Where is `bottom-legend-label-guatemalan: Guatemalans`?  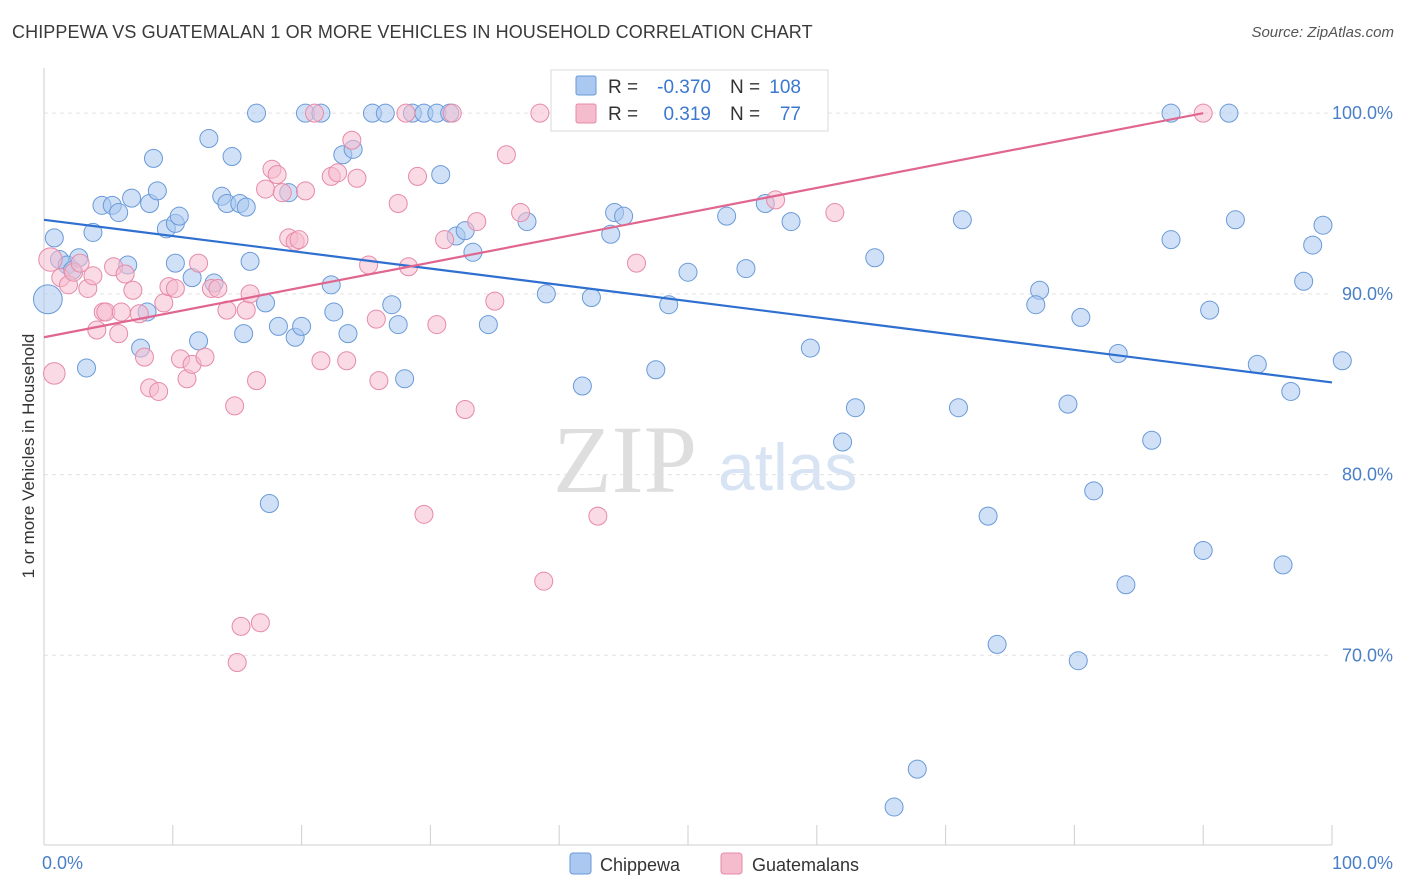 bottom-legend-label-guatemalan: Guatemalans is located at coordinates (805, 865).